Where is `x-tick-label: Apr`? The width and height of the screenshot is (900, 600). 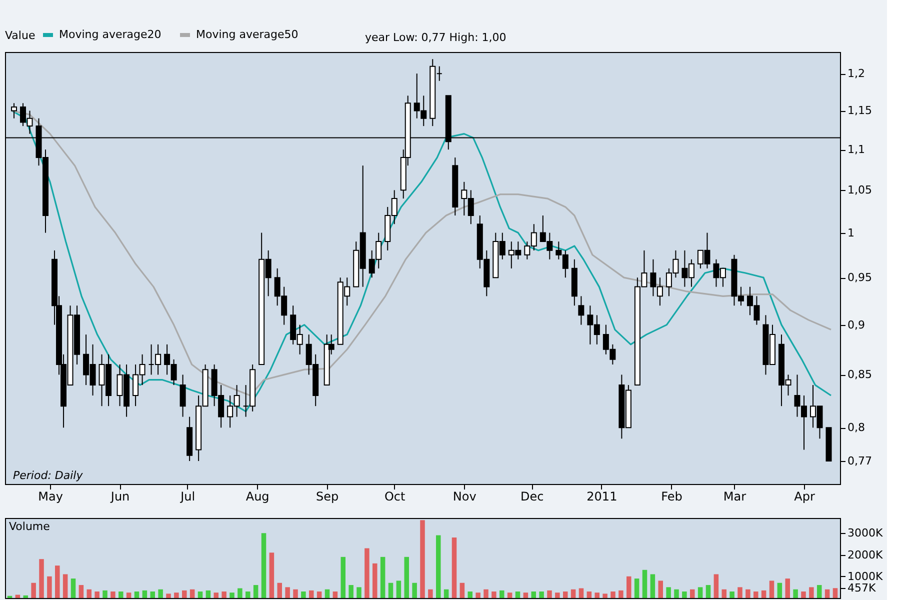
x-tick-label: Apr is located at coordinates (804, 497).